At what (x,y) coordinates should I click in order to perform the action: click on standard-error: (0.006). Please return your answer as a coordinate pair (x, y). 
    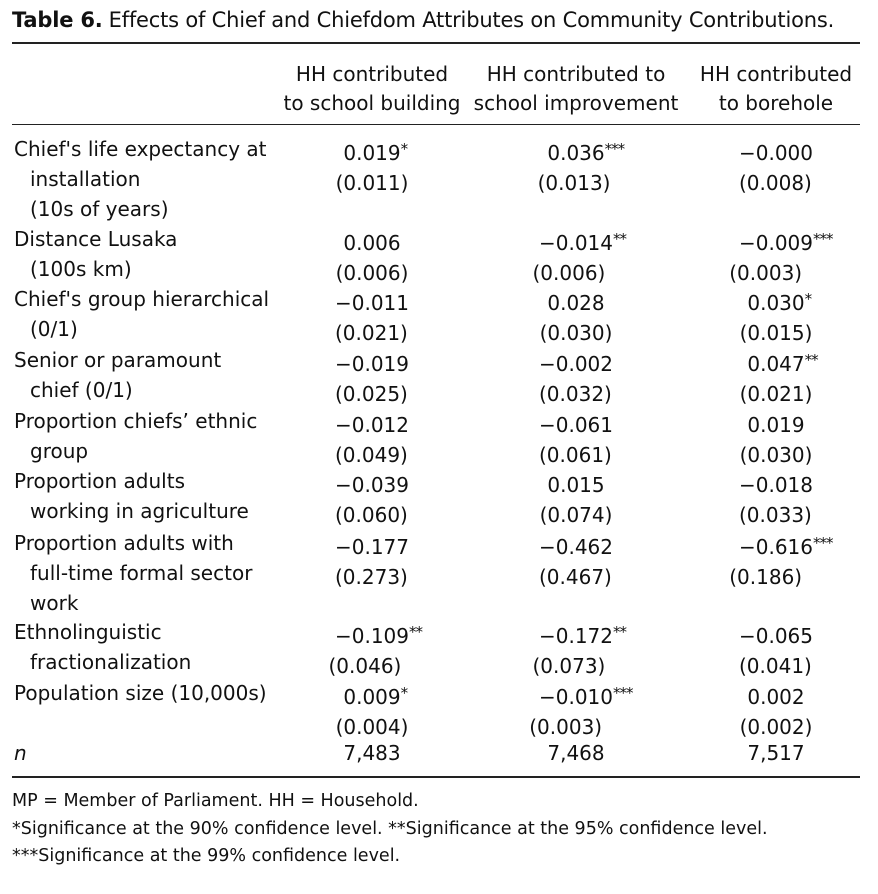
    Looking at the image, I should click on (372, 273).